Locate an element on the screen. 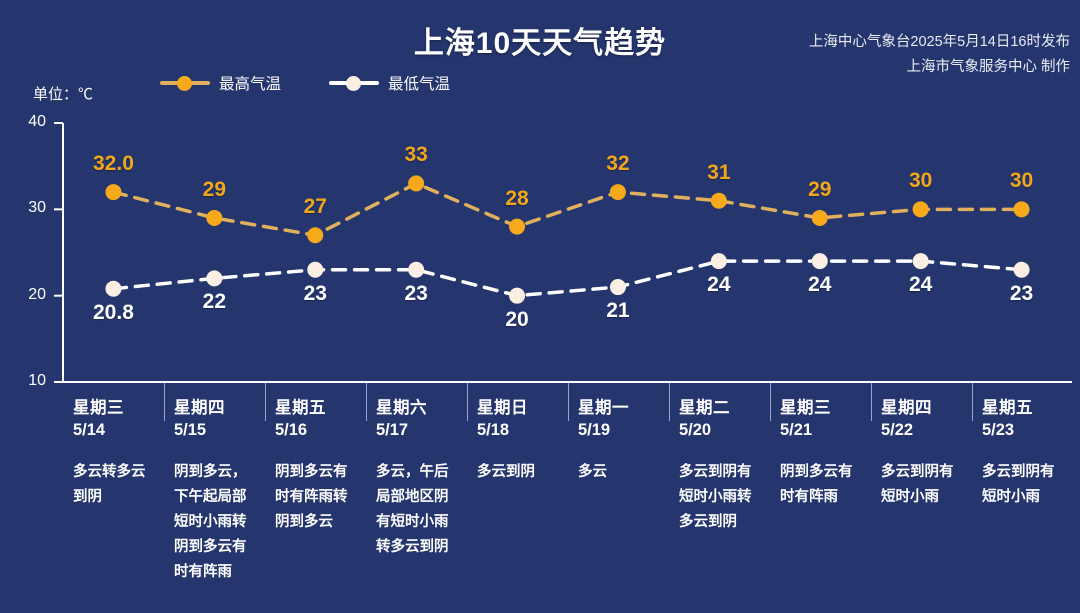 The image size is (1080, 613). day-weekday: 星期日 is located at coordinates (502, 408).